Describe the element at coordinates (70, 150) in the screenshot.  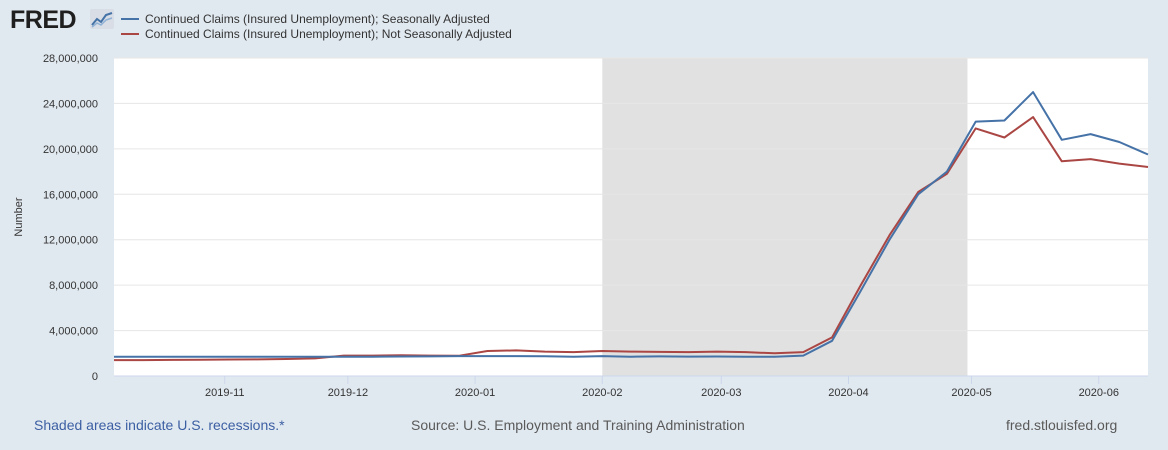
I see `y-tick-label: 20,000,000` at that location.